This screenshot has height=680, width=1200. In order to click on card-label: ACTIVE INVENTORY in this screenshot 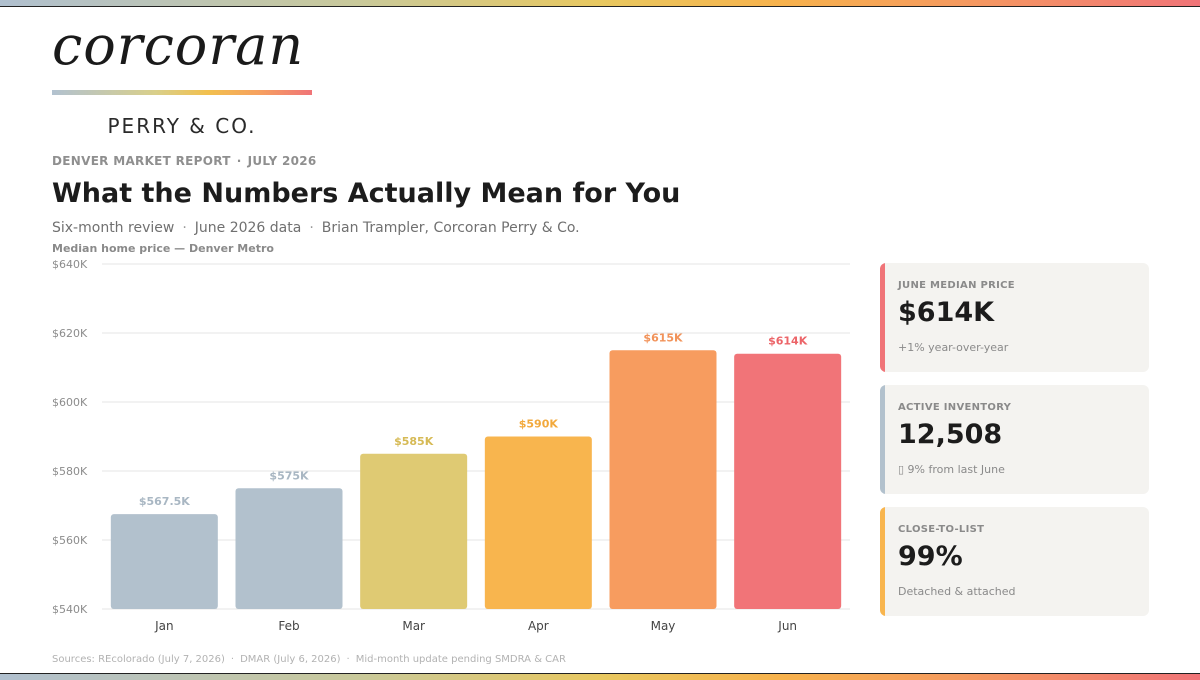, I will do `click(955, 407)`.